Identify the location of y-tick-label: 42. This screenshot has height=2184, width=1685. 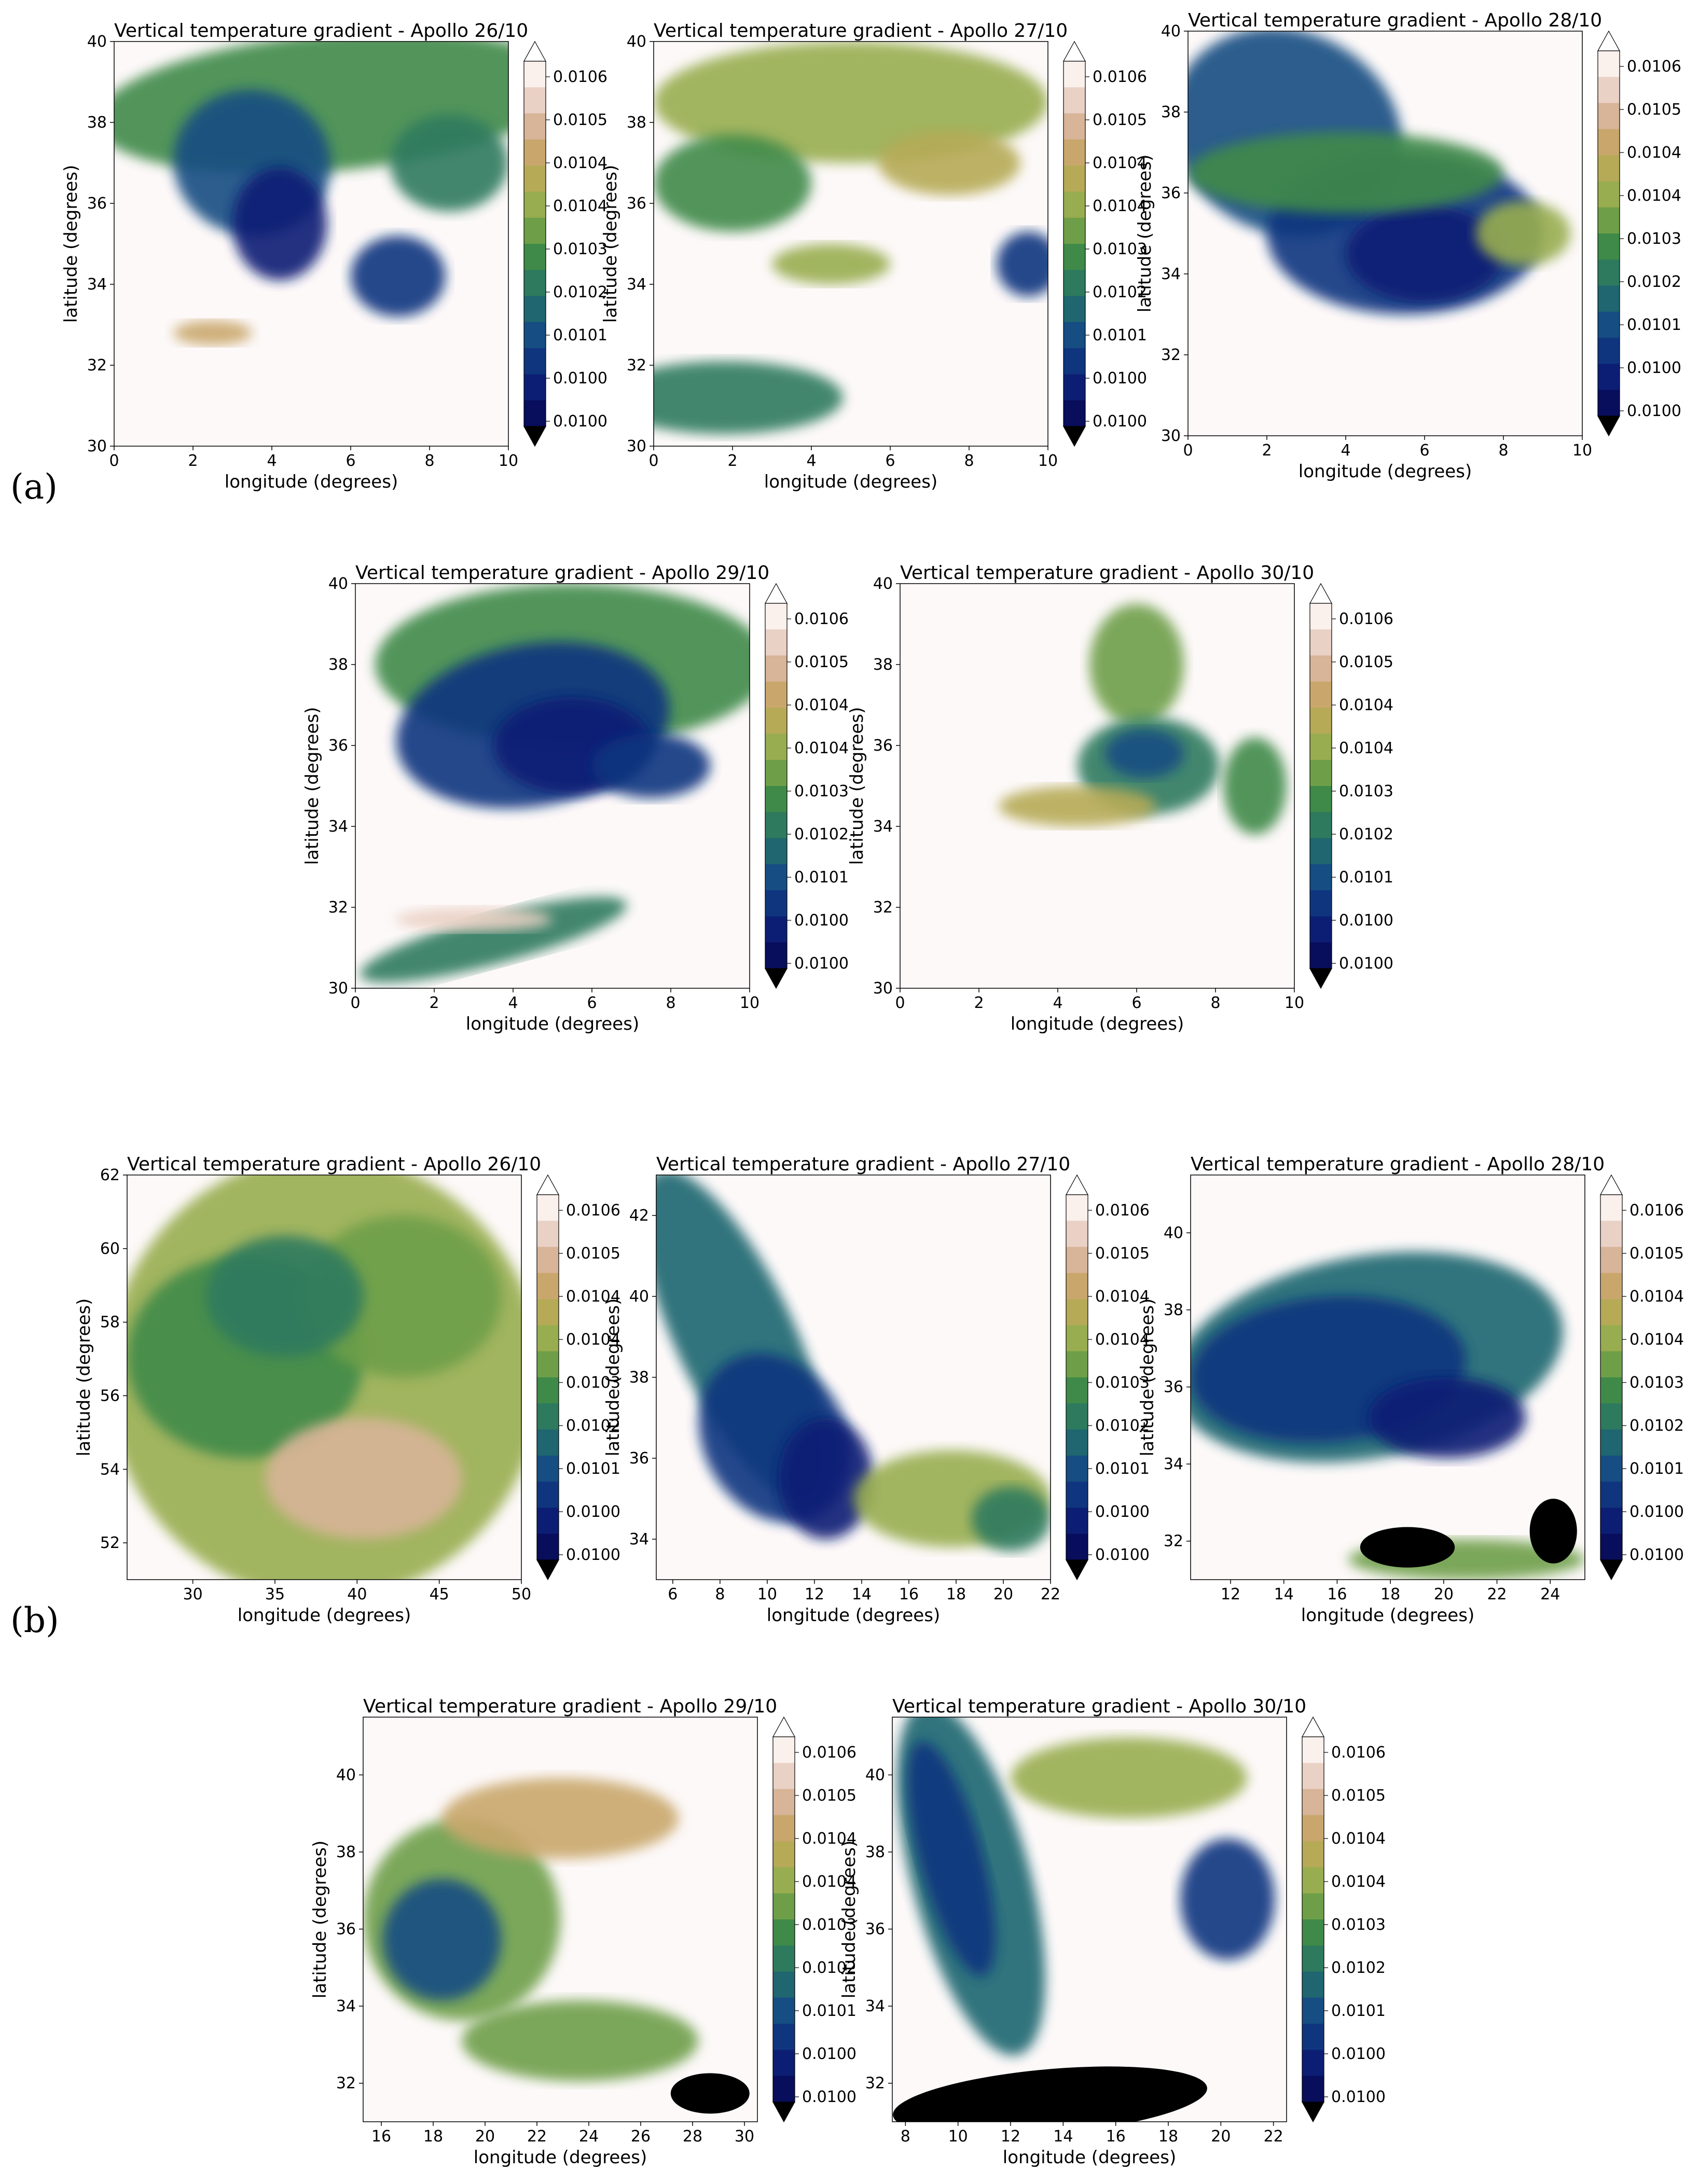
(639, 1216).